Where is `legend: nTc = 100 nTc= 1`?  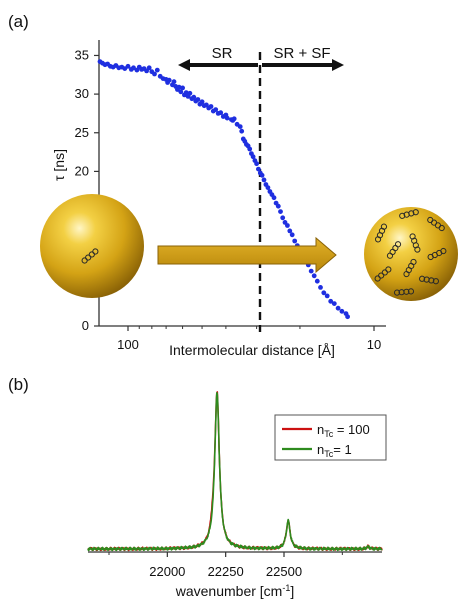
legend: nTc = 100 nTc= 1 is located at coordinates (330, 437).